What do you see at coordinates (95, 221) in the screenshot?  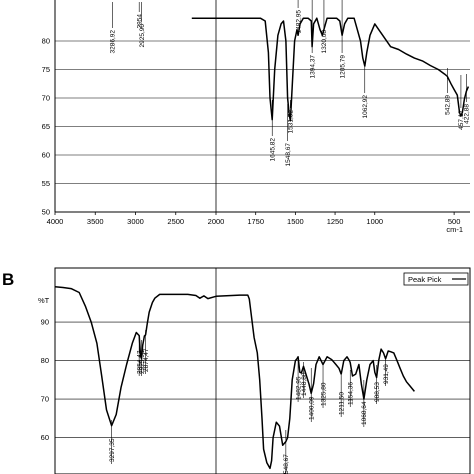 I see `panel-a-x-tick-label: 3500` at bounding box center [95, 221].